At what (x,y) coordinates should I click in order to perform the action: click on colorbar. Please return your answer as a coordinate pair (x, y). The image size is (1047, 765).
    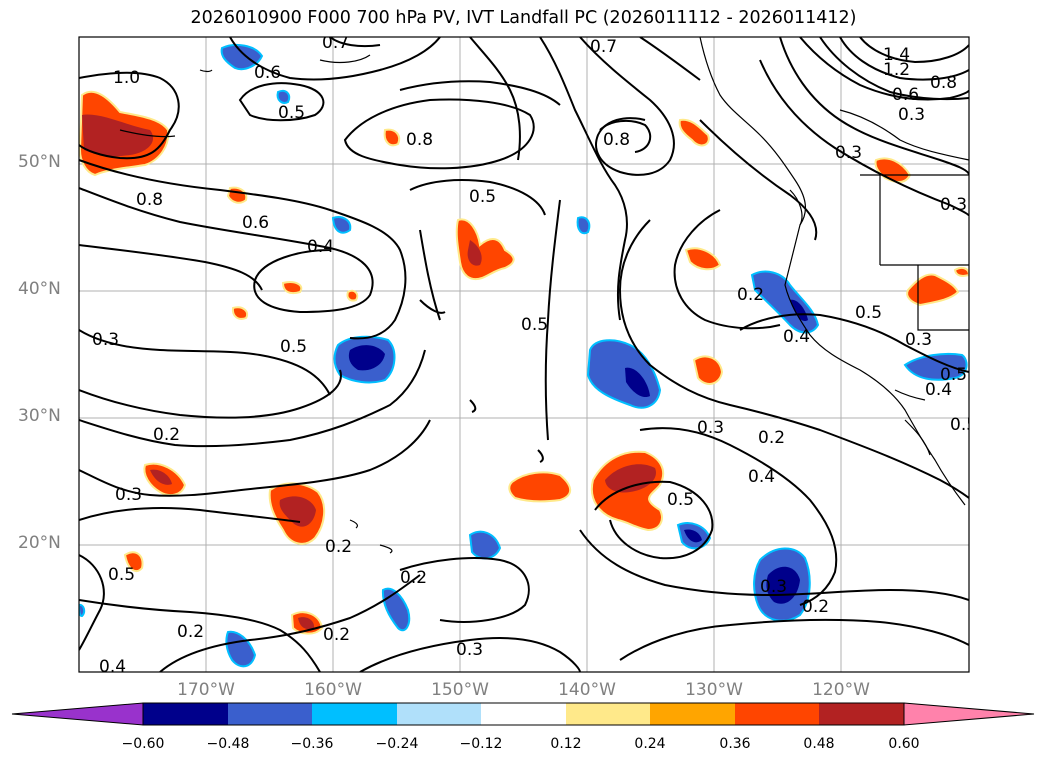
    Looking at the image, I should click on (523, 714).